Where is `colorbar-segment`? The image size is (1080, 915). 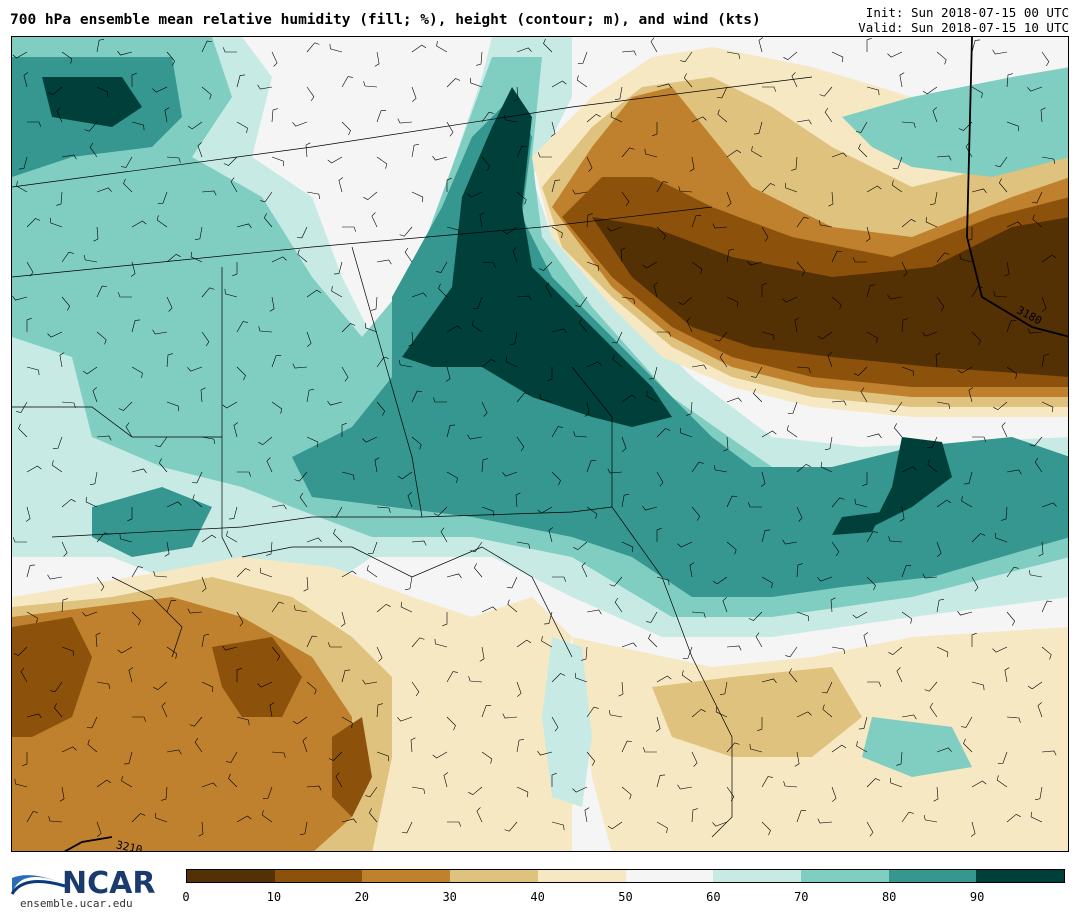 colorbar-segment is located at coordinates (757, 876).